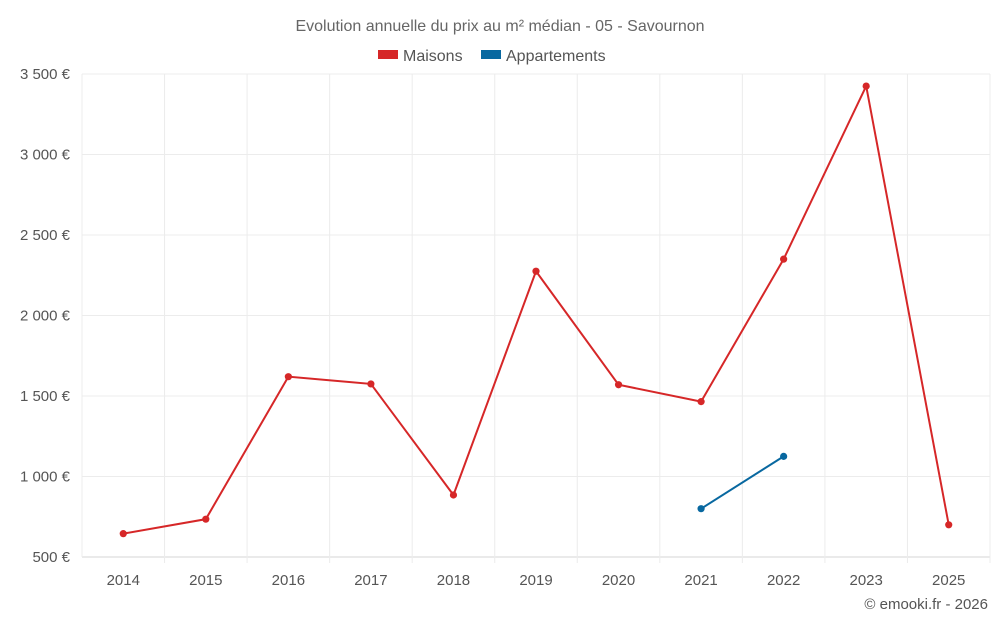 This screenshot has width=1000, height=625. I want to click on data-point-maisons: Maisons 2017: 1575, so click(371, 384).